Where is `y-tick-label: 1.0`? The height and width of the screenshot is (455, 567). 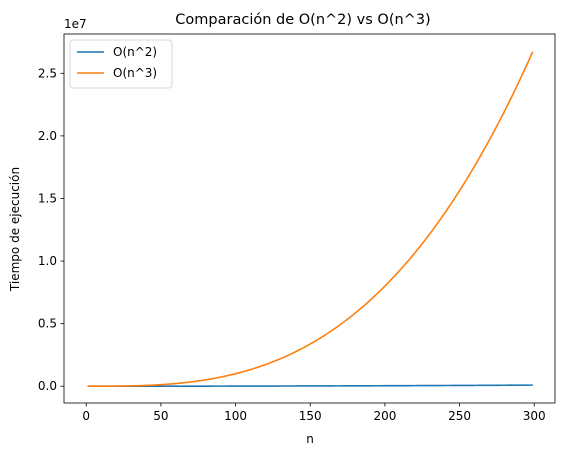 y-tick-label: 1.0 is located at coordinates (47, 261).